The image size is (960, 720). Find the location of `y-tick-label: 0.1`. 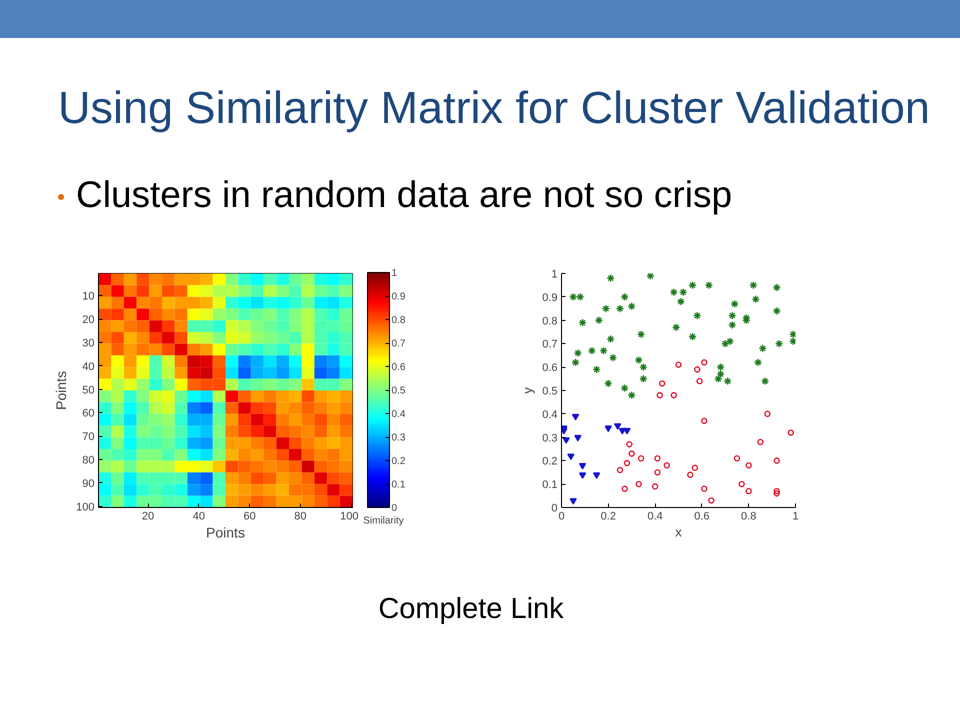

y-tick-label: 0.1 is located at coordinates (550, 485).